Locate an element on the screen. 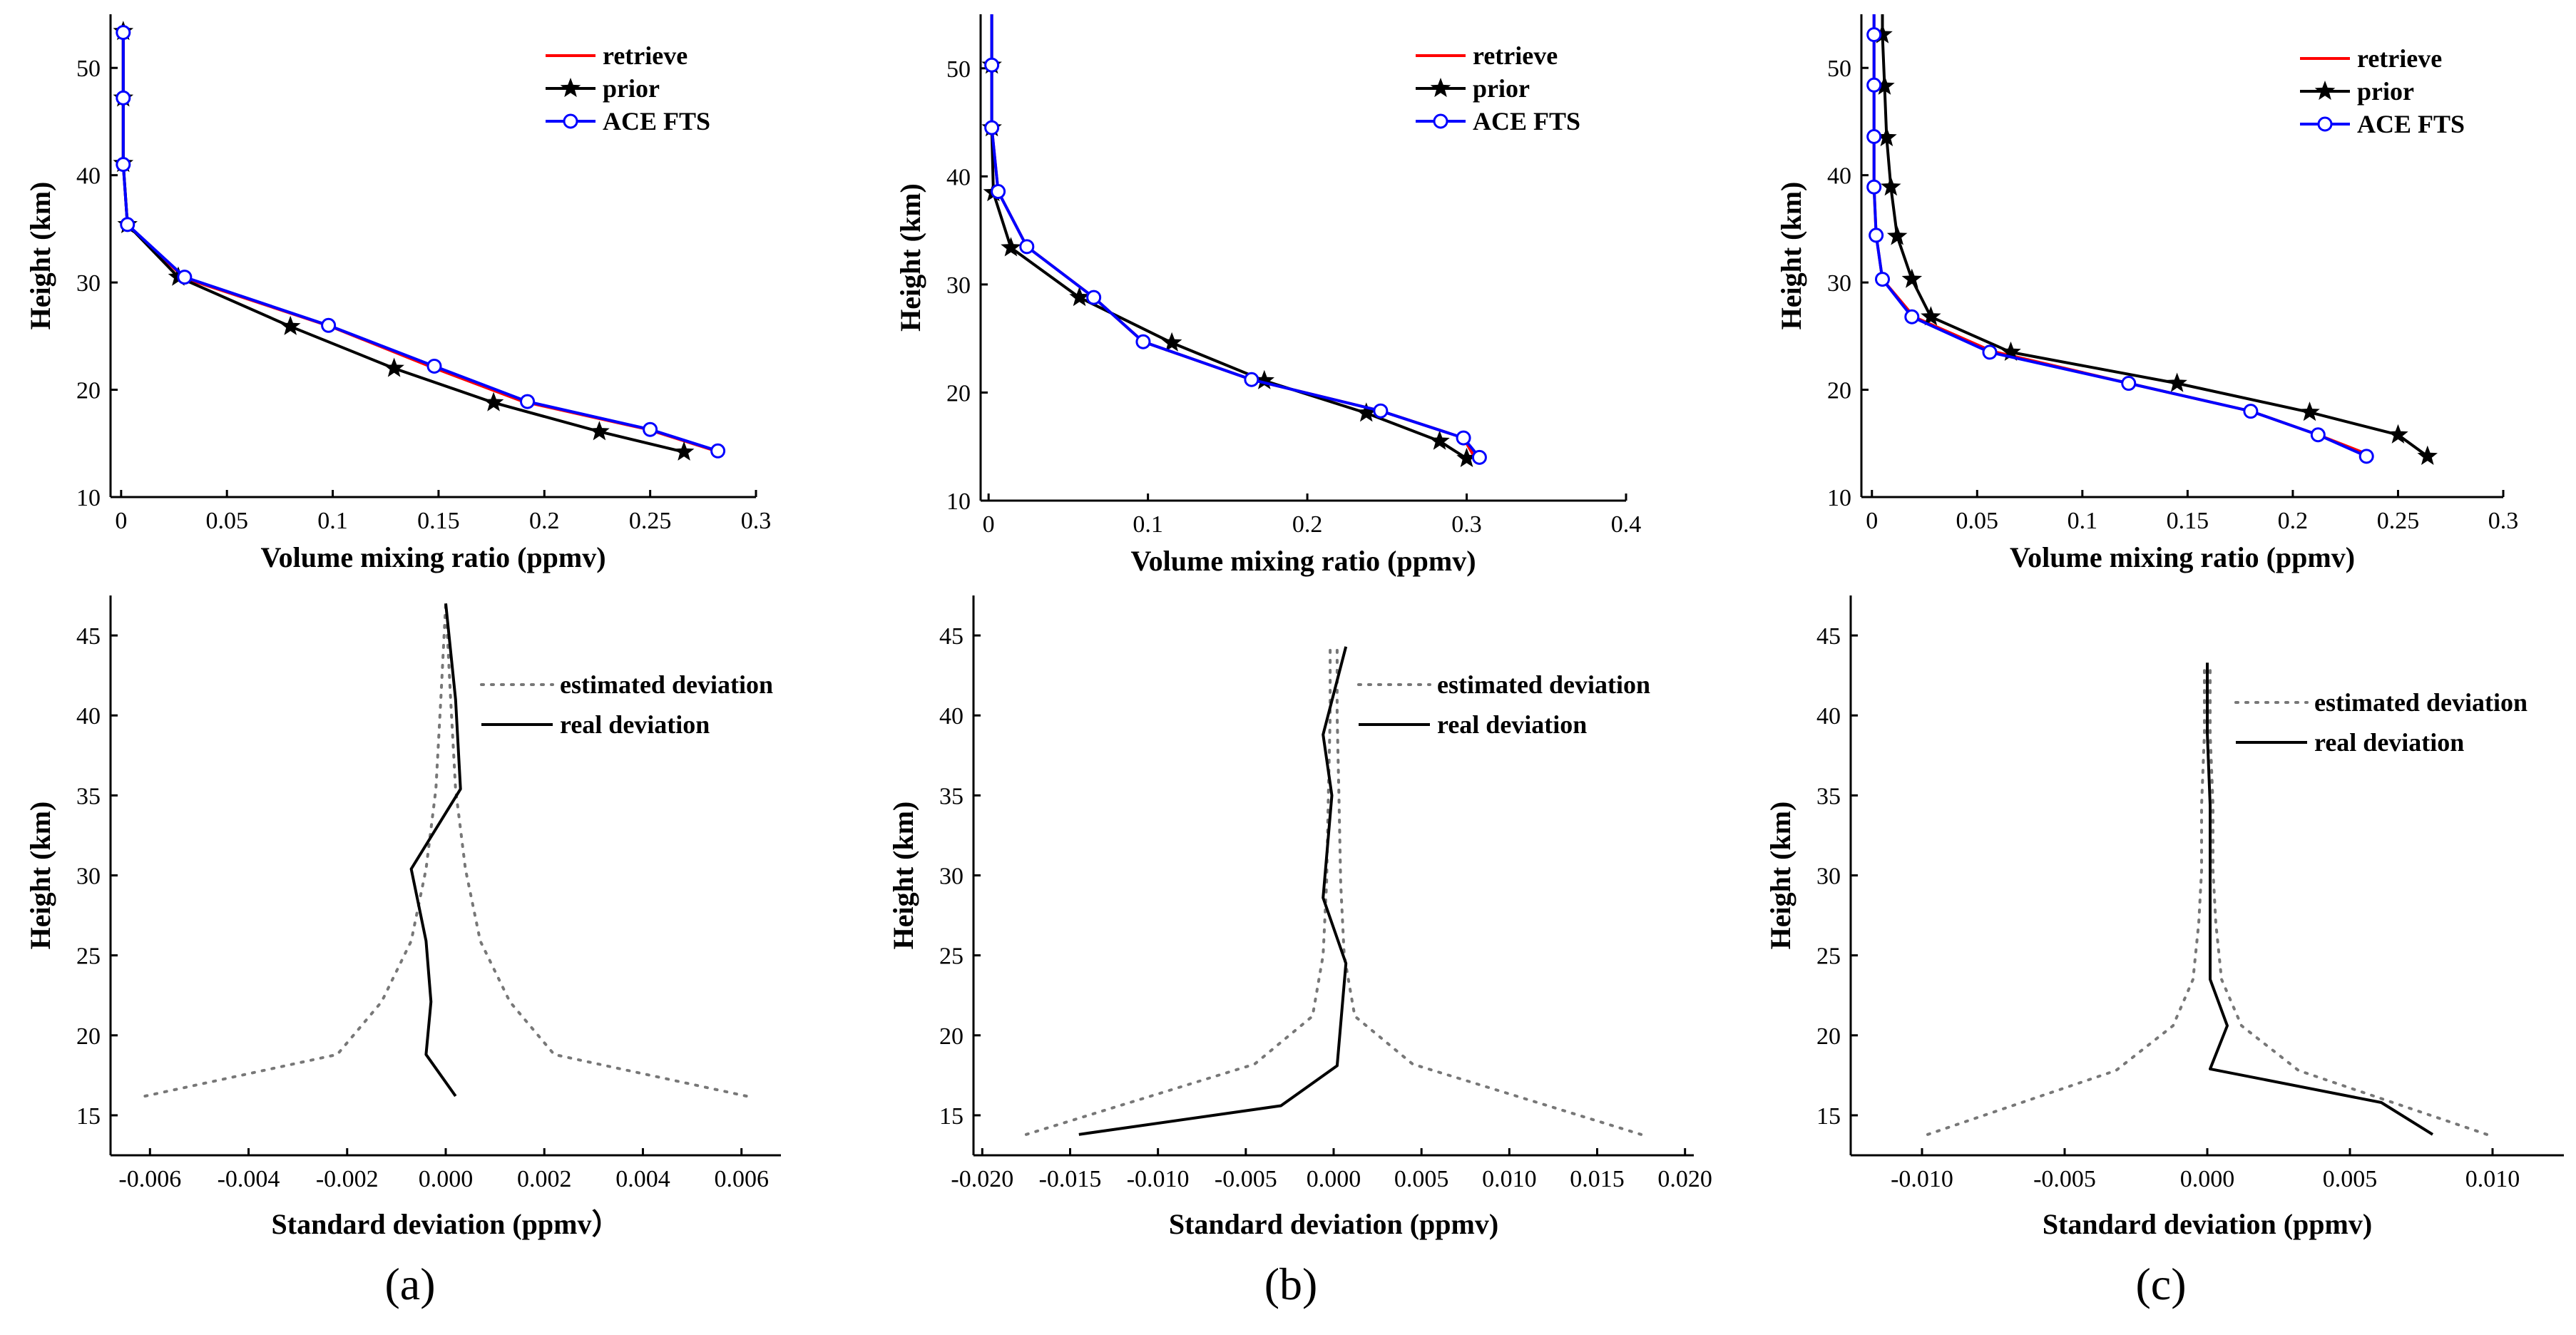 The width and height of the screenshot is (2576, 1335). y-tick-label: 15 is located at coordinates (951, 1116).